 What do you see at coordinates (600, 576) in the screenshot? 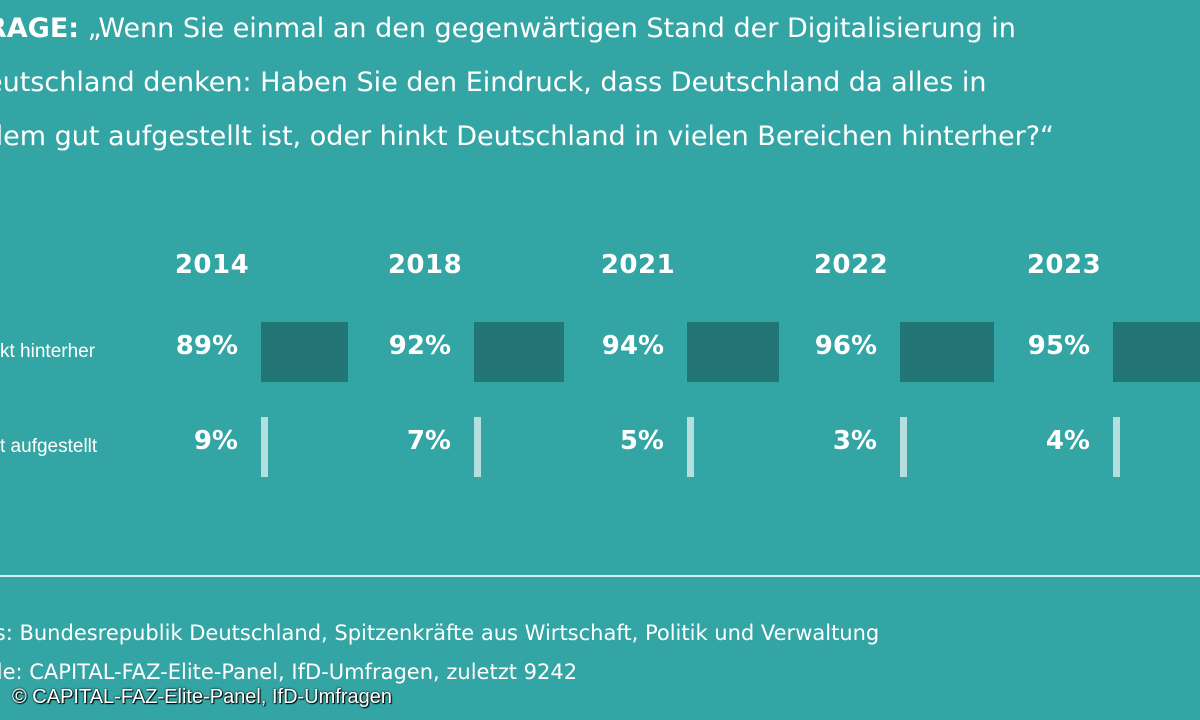
I see `divider` at bounding box center [600, 576].